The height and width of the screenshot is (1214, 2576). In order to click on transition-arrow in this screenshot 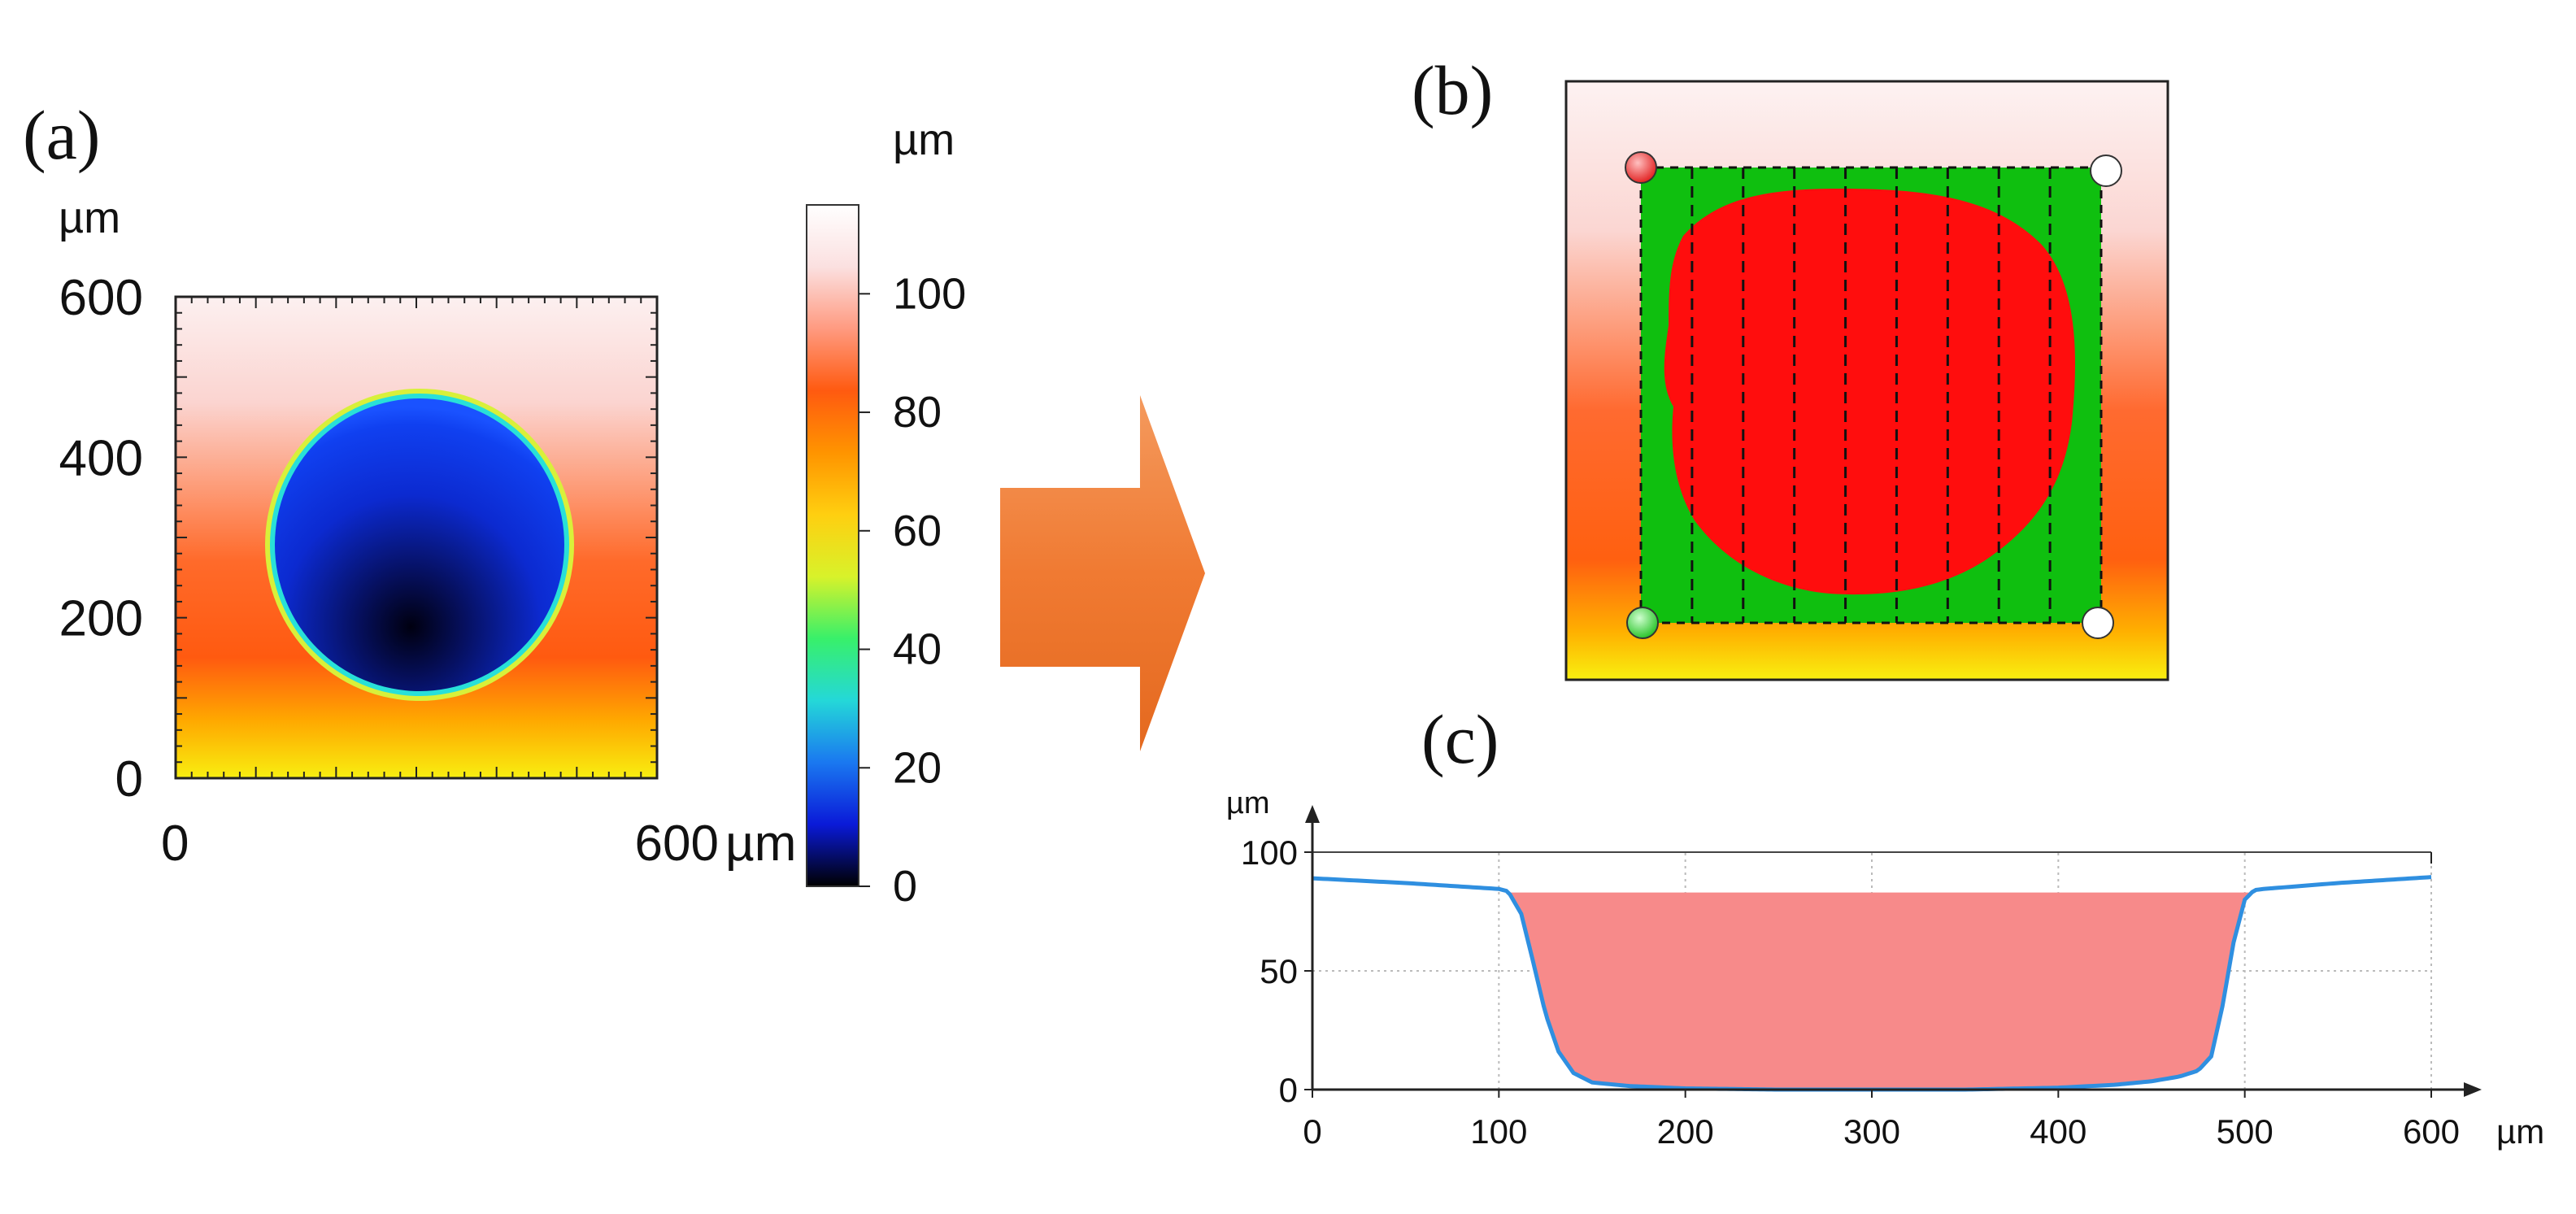, I will do `click(1103, 573)`.